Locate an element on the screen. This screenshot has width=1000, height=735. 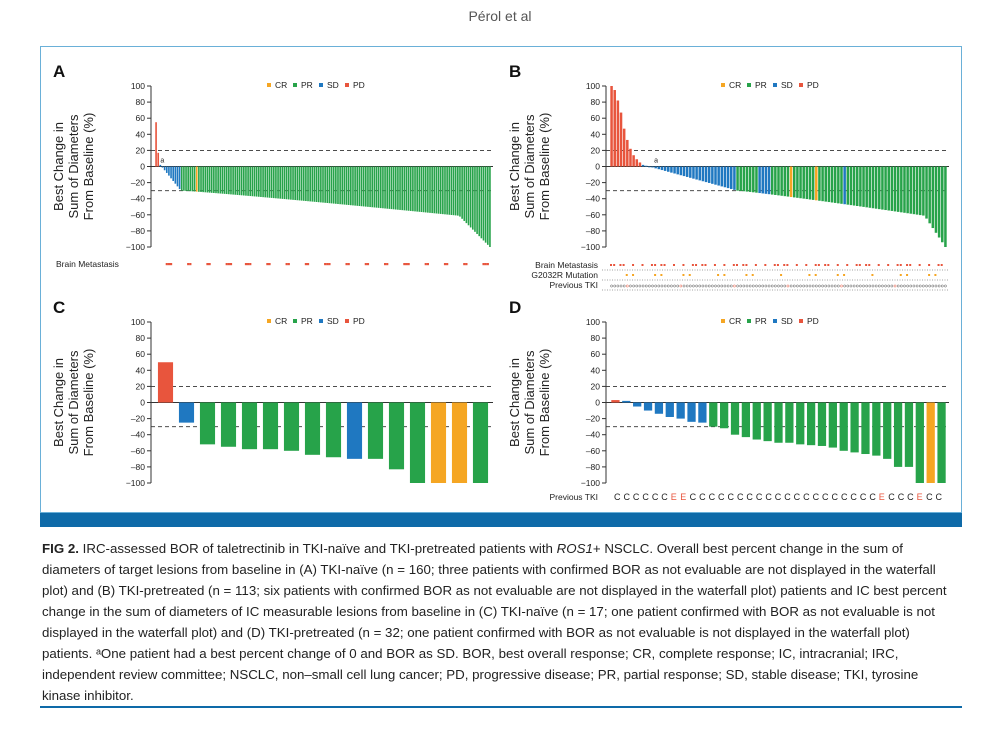
legend-label-pr: PR is located at coordinates (761, 85).